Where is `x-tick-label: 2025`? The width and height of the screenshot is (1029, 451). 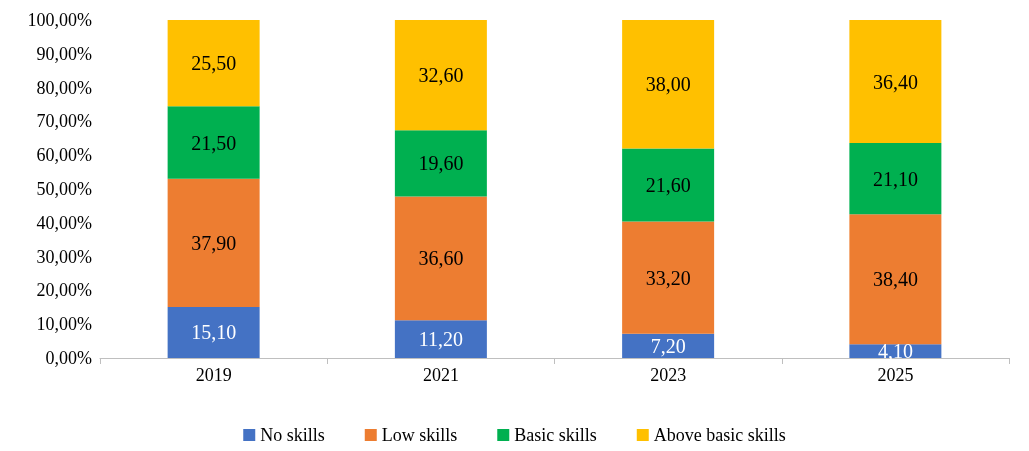
x-tick-label: 2025 is located at coordinates (895, 375).